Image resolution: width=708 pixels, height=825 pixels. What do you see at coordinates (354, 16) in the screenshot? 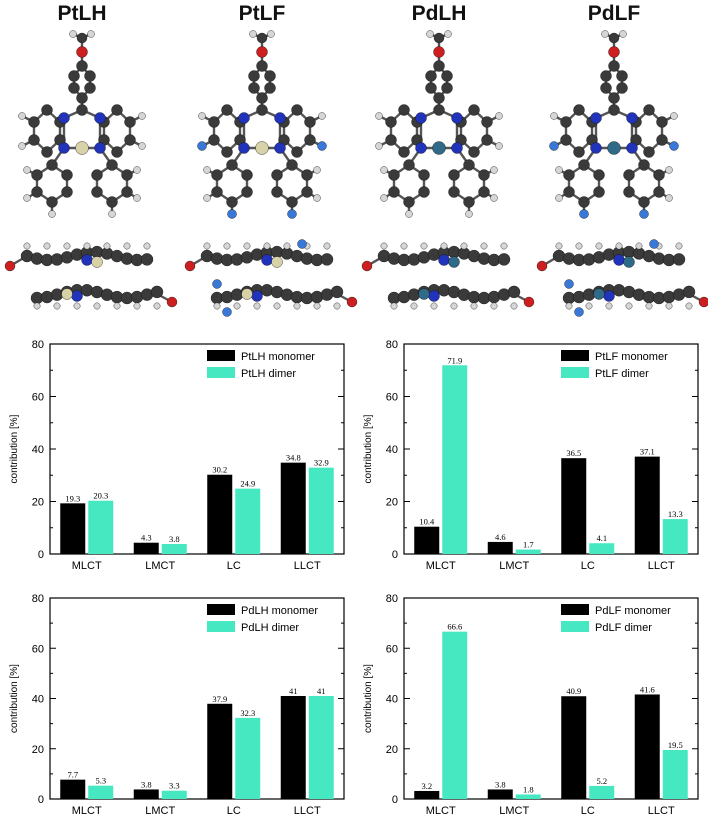
I see `molecule-title-row: PtLH PtLF PdLH PdLF` at bounding box center [354, 16].